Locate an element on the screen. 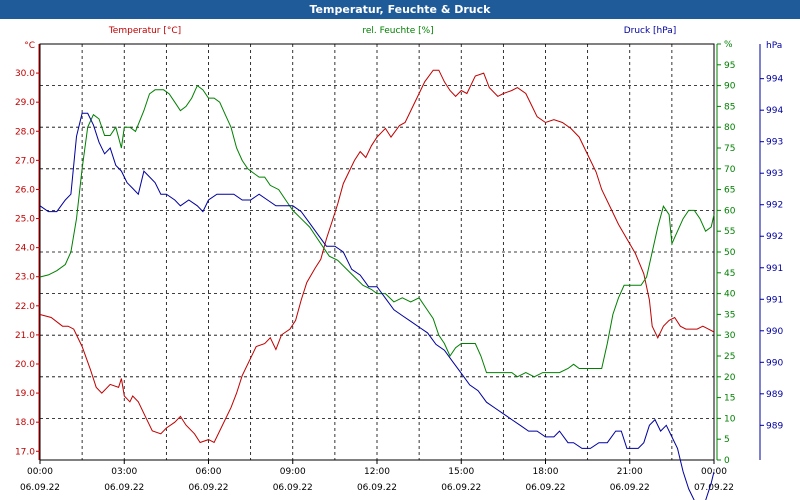  temperature-tick-label: 18.0 is located at coordinates (25, 423).